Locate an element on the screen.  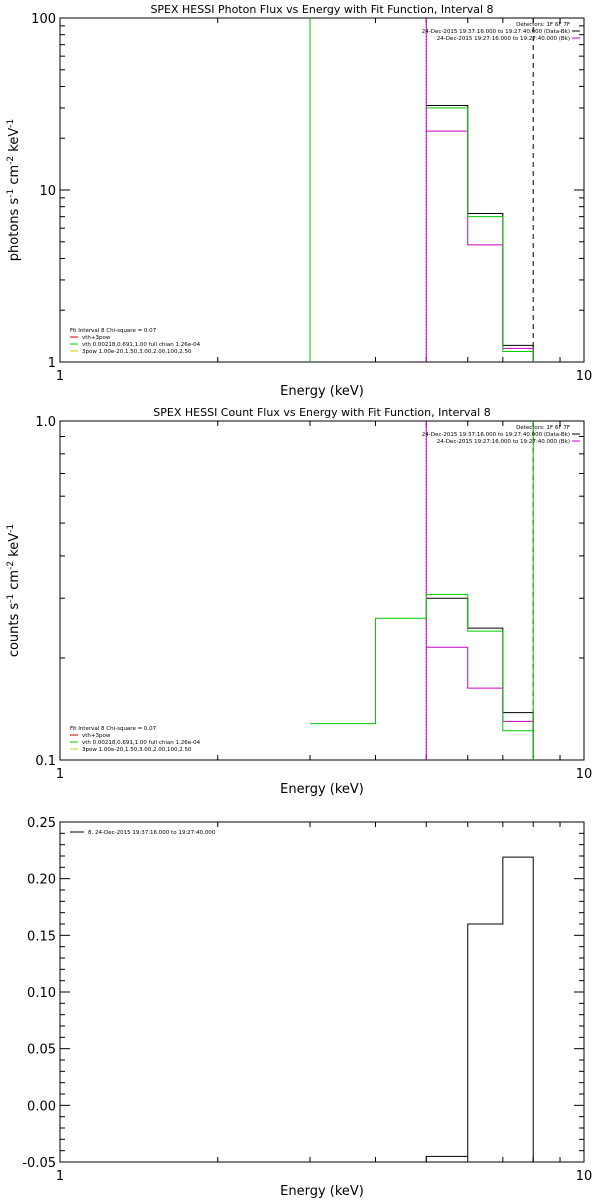
y-tick-label: 100 is located at coordinates (43, 19).